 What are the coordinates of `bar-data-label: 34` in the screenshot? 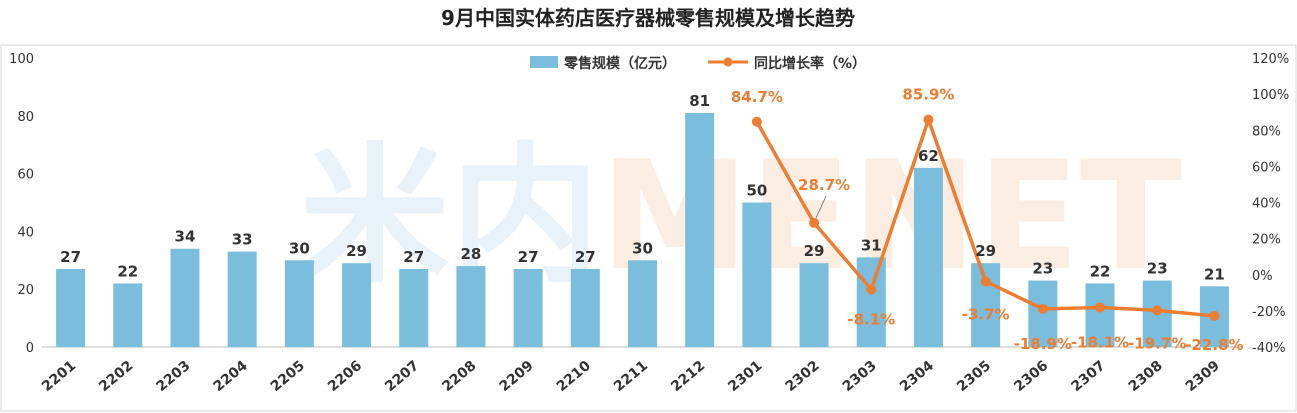 It's located at (185, 237).